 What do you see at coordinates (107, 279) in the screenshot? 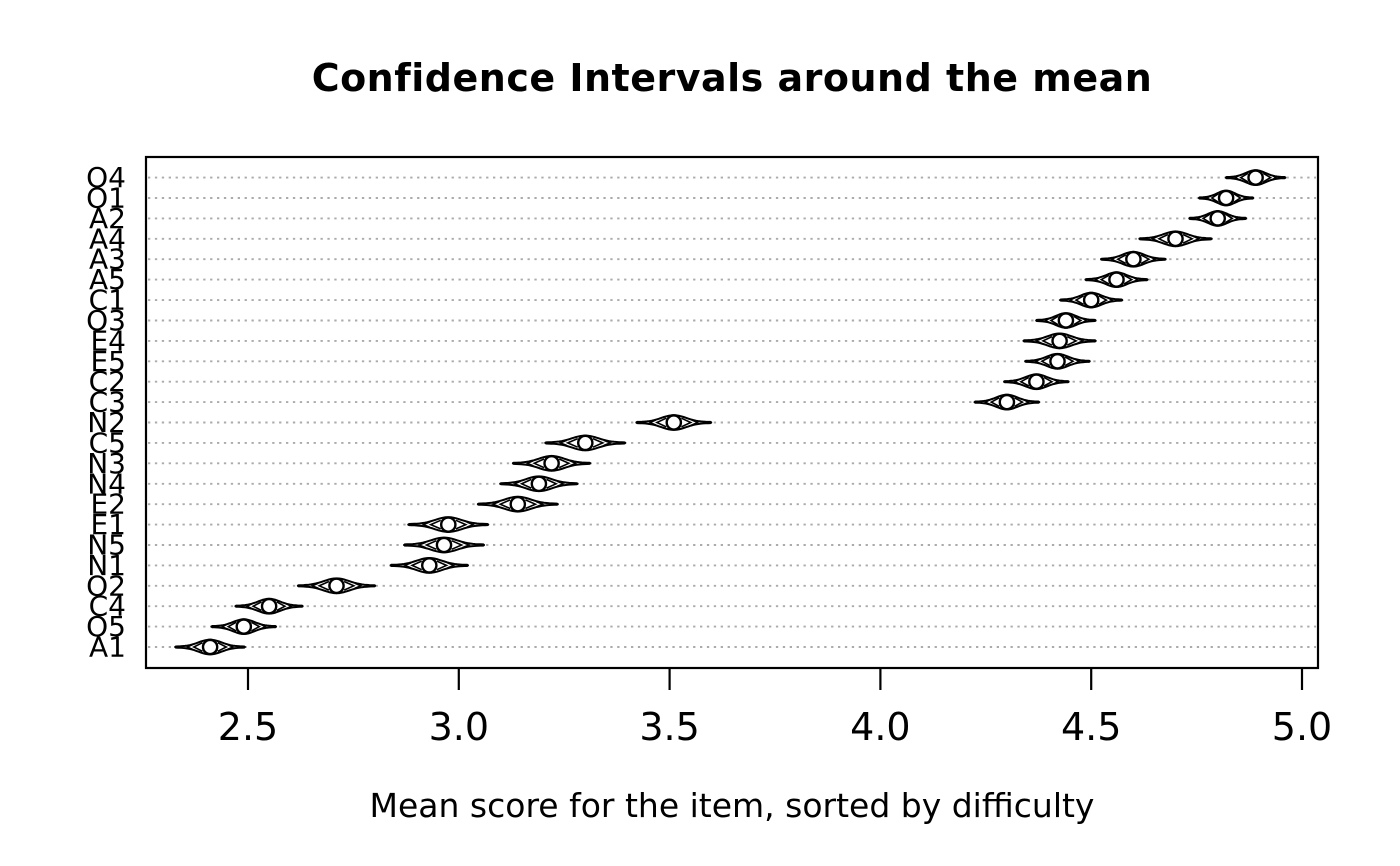
I see `y-axis-label: A5` at bounding box center [107, 279].